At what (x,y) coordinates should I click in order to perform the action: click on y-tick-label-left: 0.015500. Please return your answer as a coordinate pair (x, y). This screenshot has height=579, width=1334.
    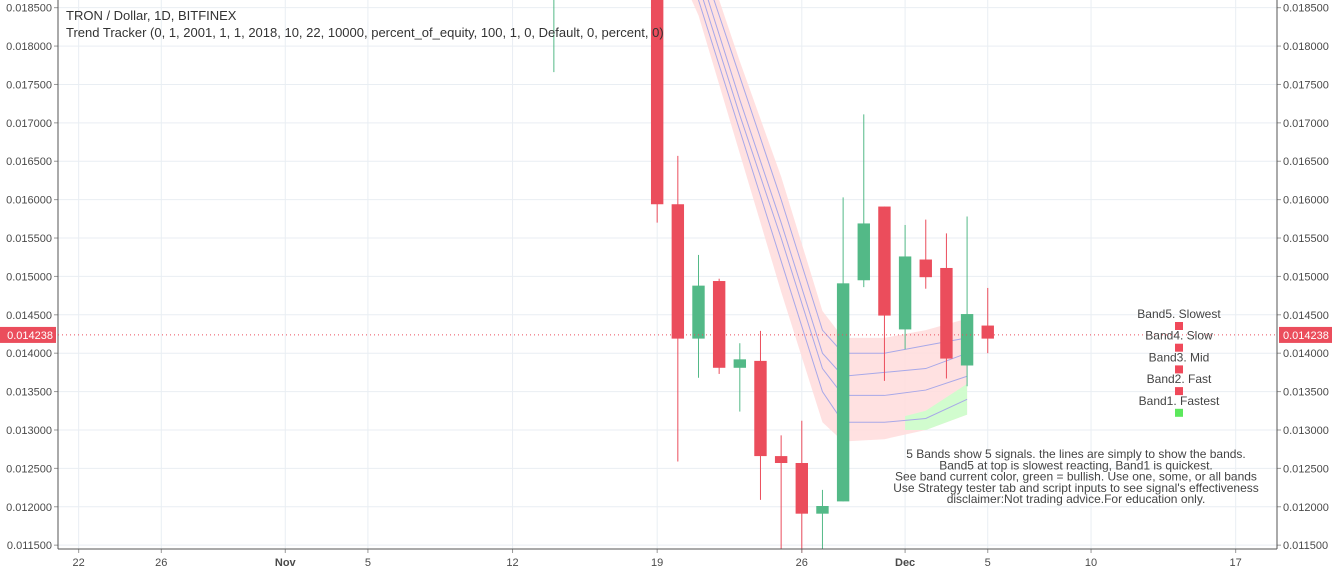
    Looking at the image, I should click on (29, 239).